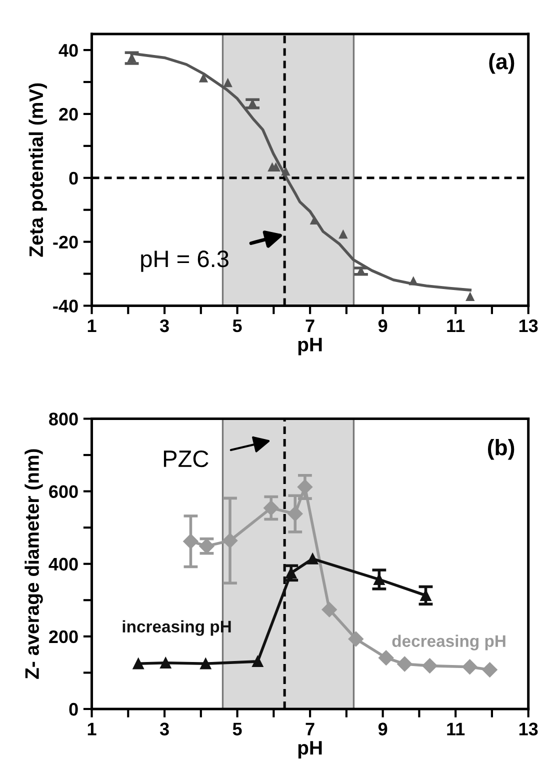 The width and height of the screenshot is (543, 774). Describe the element at coordinates (63, 491) in the screenshot. I see `y-tick-label: 600` at that location.